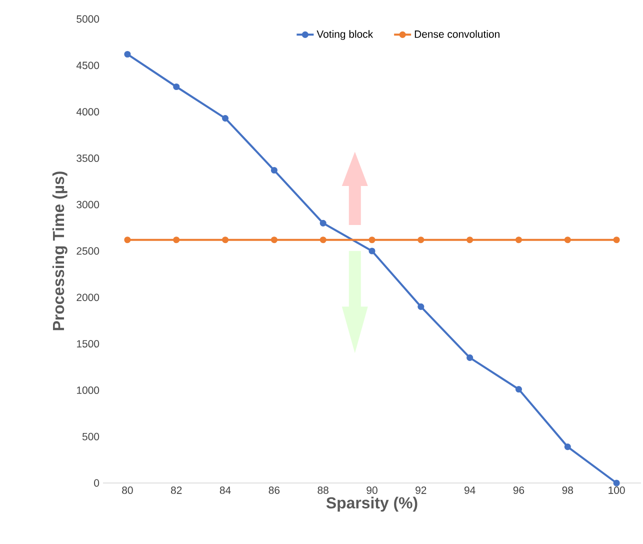 Image resolution: width=643 pixels, height=544 pixels. Describe the element at coordinates (372, 490) in the screenshot. I see `x-tick-label: 90` at that location.